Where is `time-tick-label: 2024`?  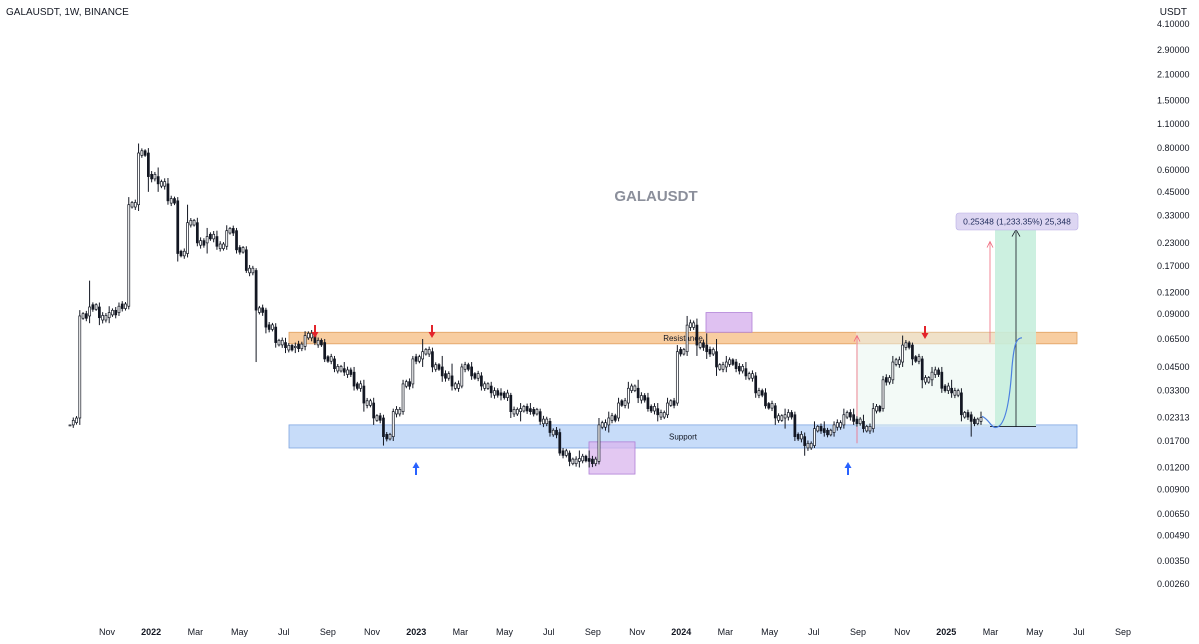 time-tick-label: 2024 is located at coordinates (681, 632).